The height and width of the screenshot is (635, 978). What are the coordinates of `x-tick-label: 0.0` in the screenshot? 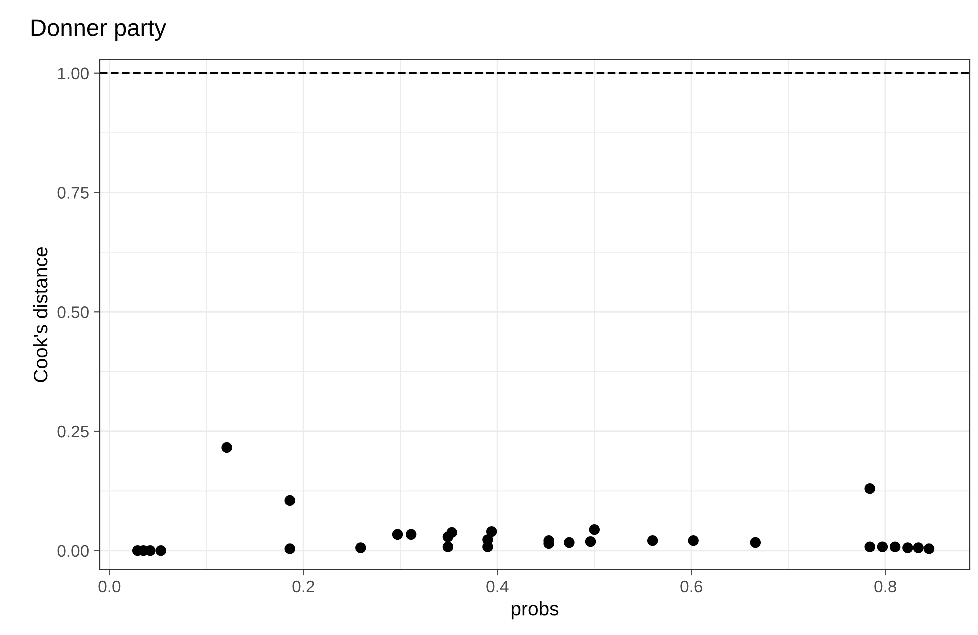 It's located at (109, 586).